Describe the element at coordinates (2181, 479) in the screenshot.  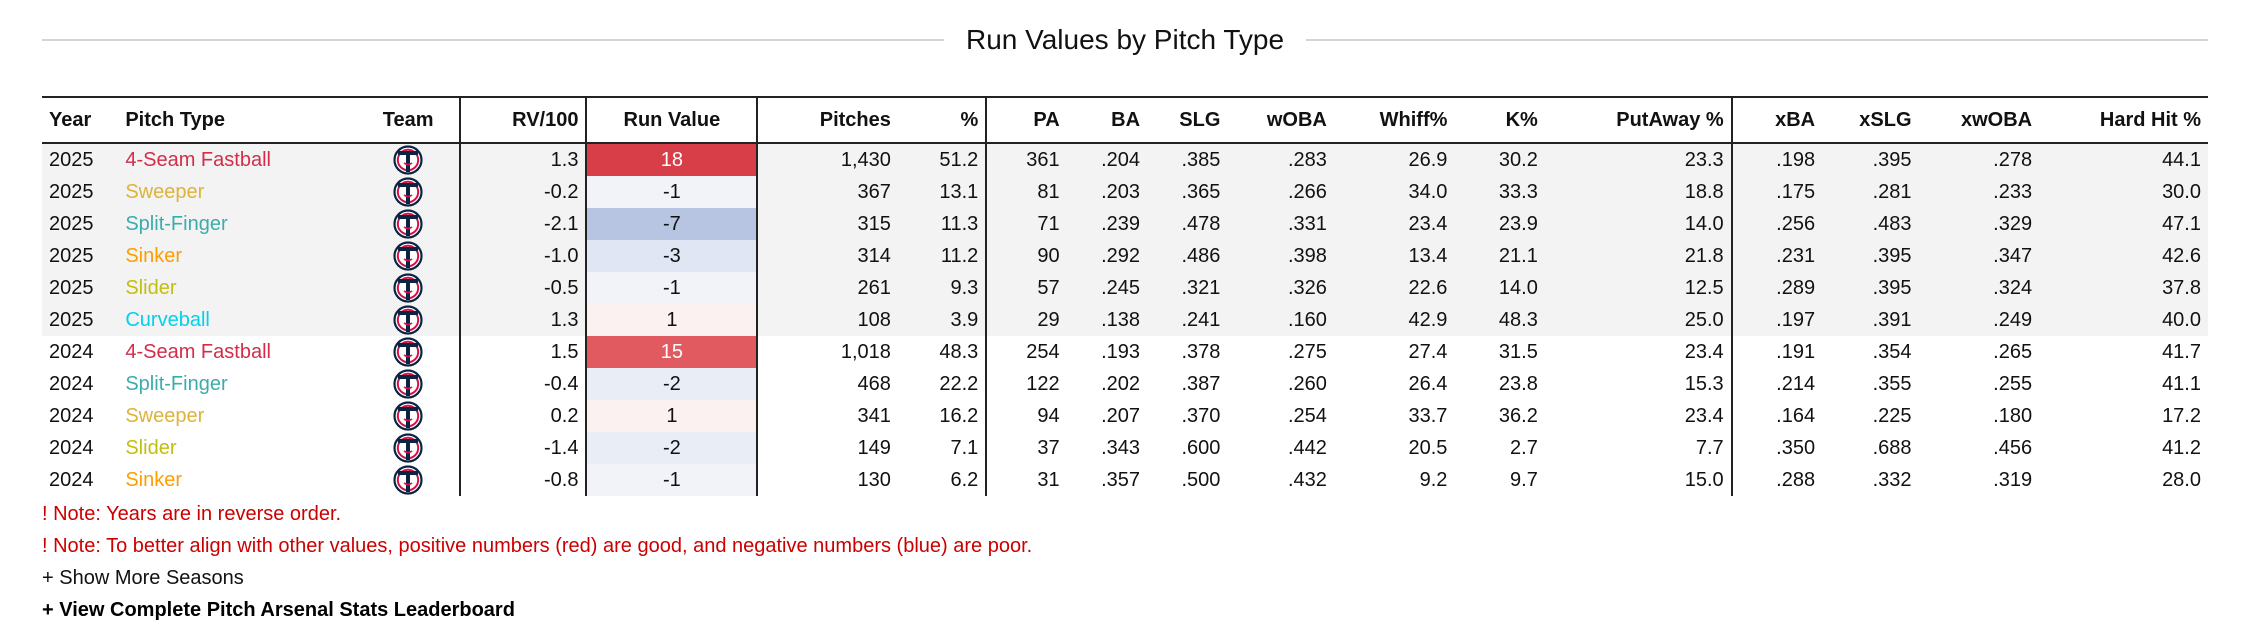
I see `cell-hard-hit: 28.0` at that location.